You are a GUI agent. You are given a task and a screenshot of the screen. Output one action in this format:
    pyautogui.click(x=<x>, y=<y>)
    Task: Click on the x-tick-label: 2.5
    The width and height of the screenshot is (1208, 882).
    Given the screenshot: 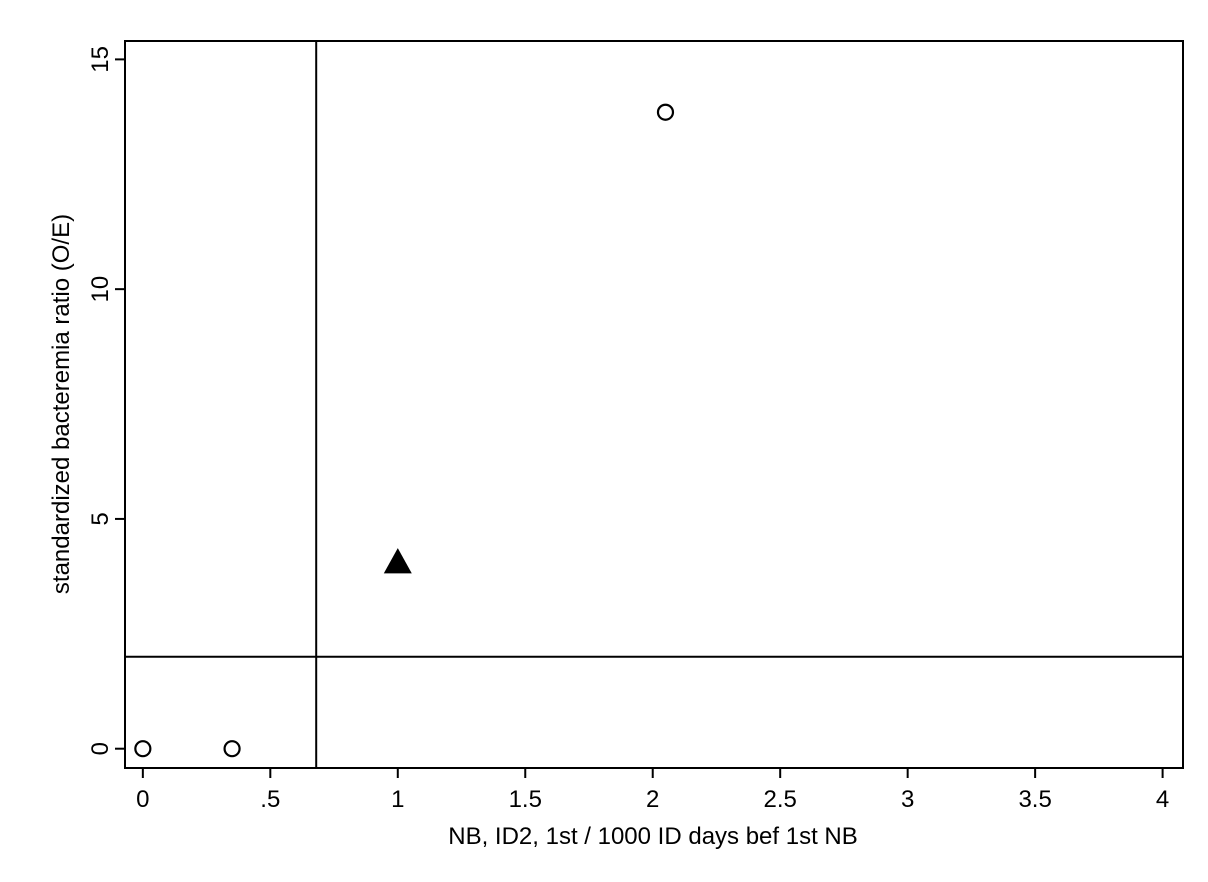 What is the action you would take?
    pyautogui.click(x=780, y=799)
    